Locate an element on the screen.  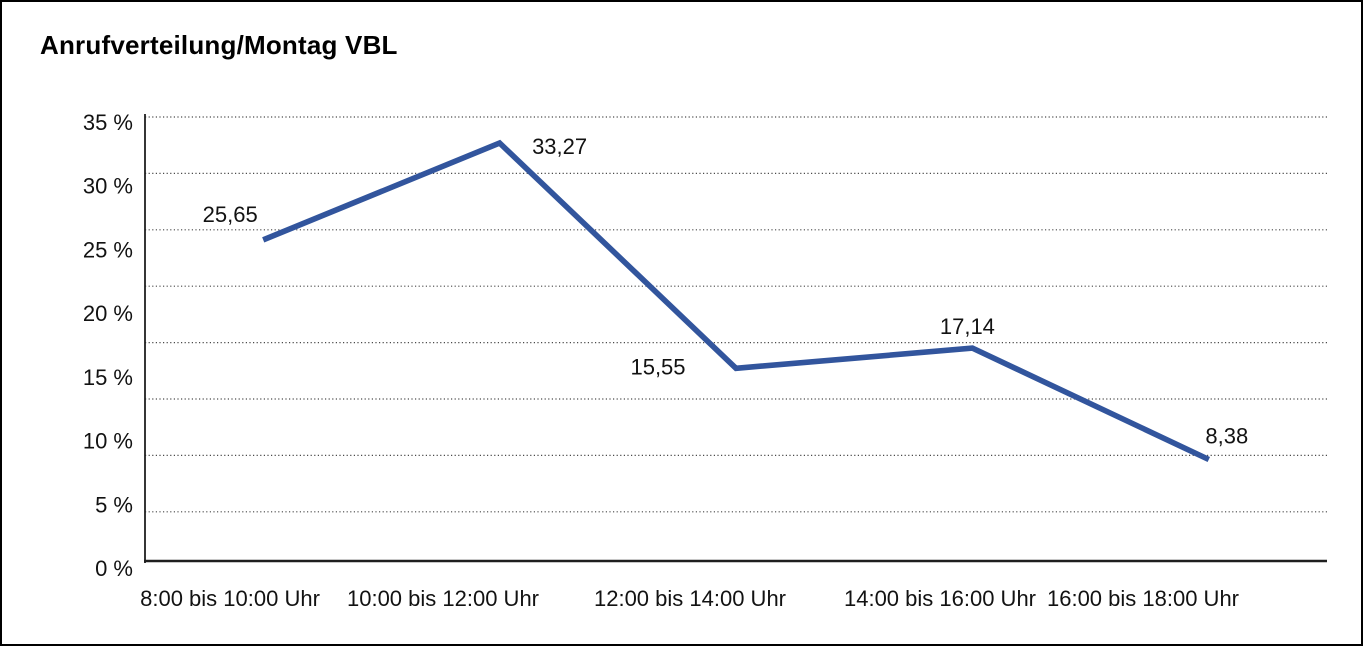
y-tick-label: 20 % is located at coordinates (108, 313).